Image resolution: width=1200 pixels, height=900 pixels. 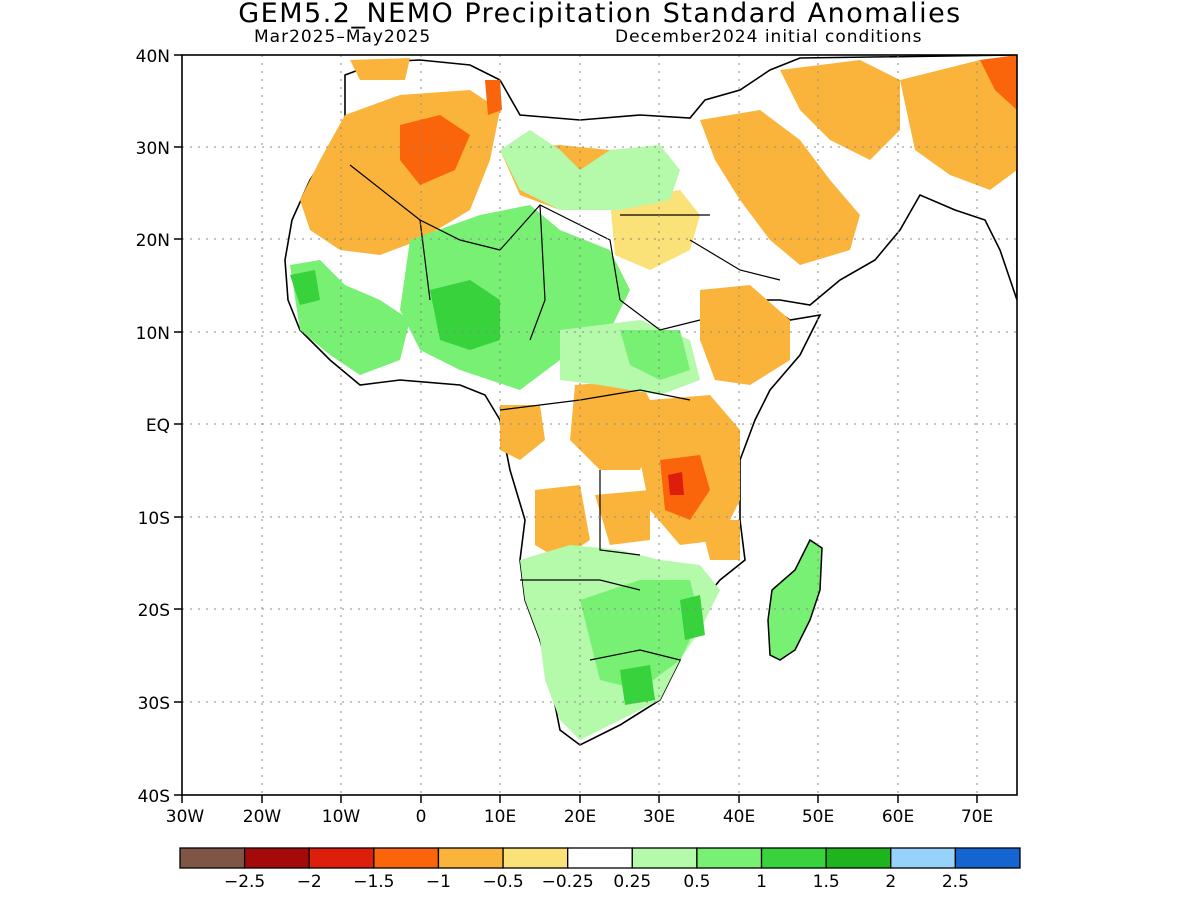 I want to click on lon-label: 70E, so click(x=977, y=817).